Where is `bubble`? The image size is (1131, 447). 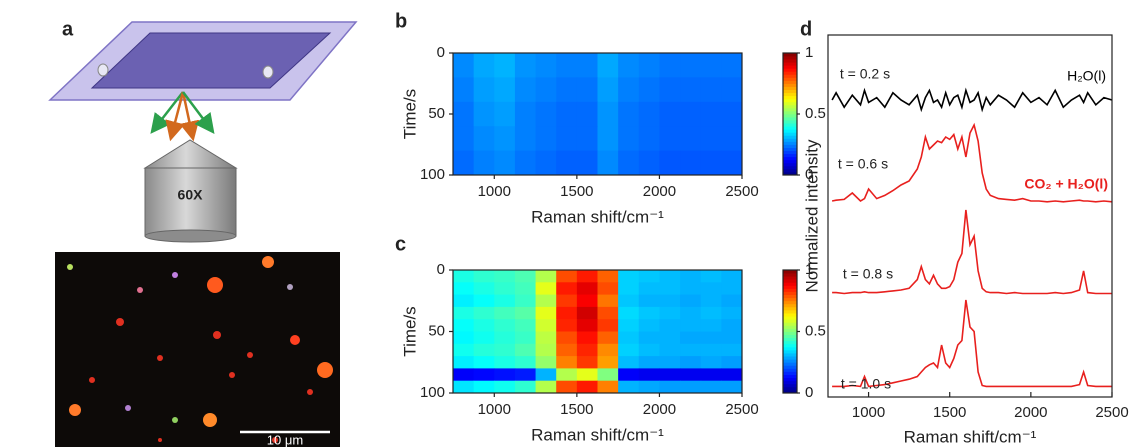
bubble is located at coordinates (103, 70).